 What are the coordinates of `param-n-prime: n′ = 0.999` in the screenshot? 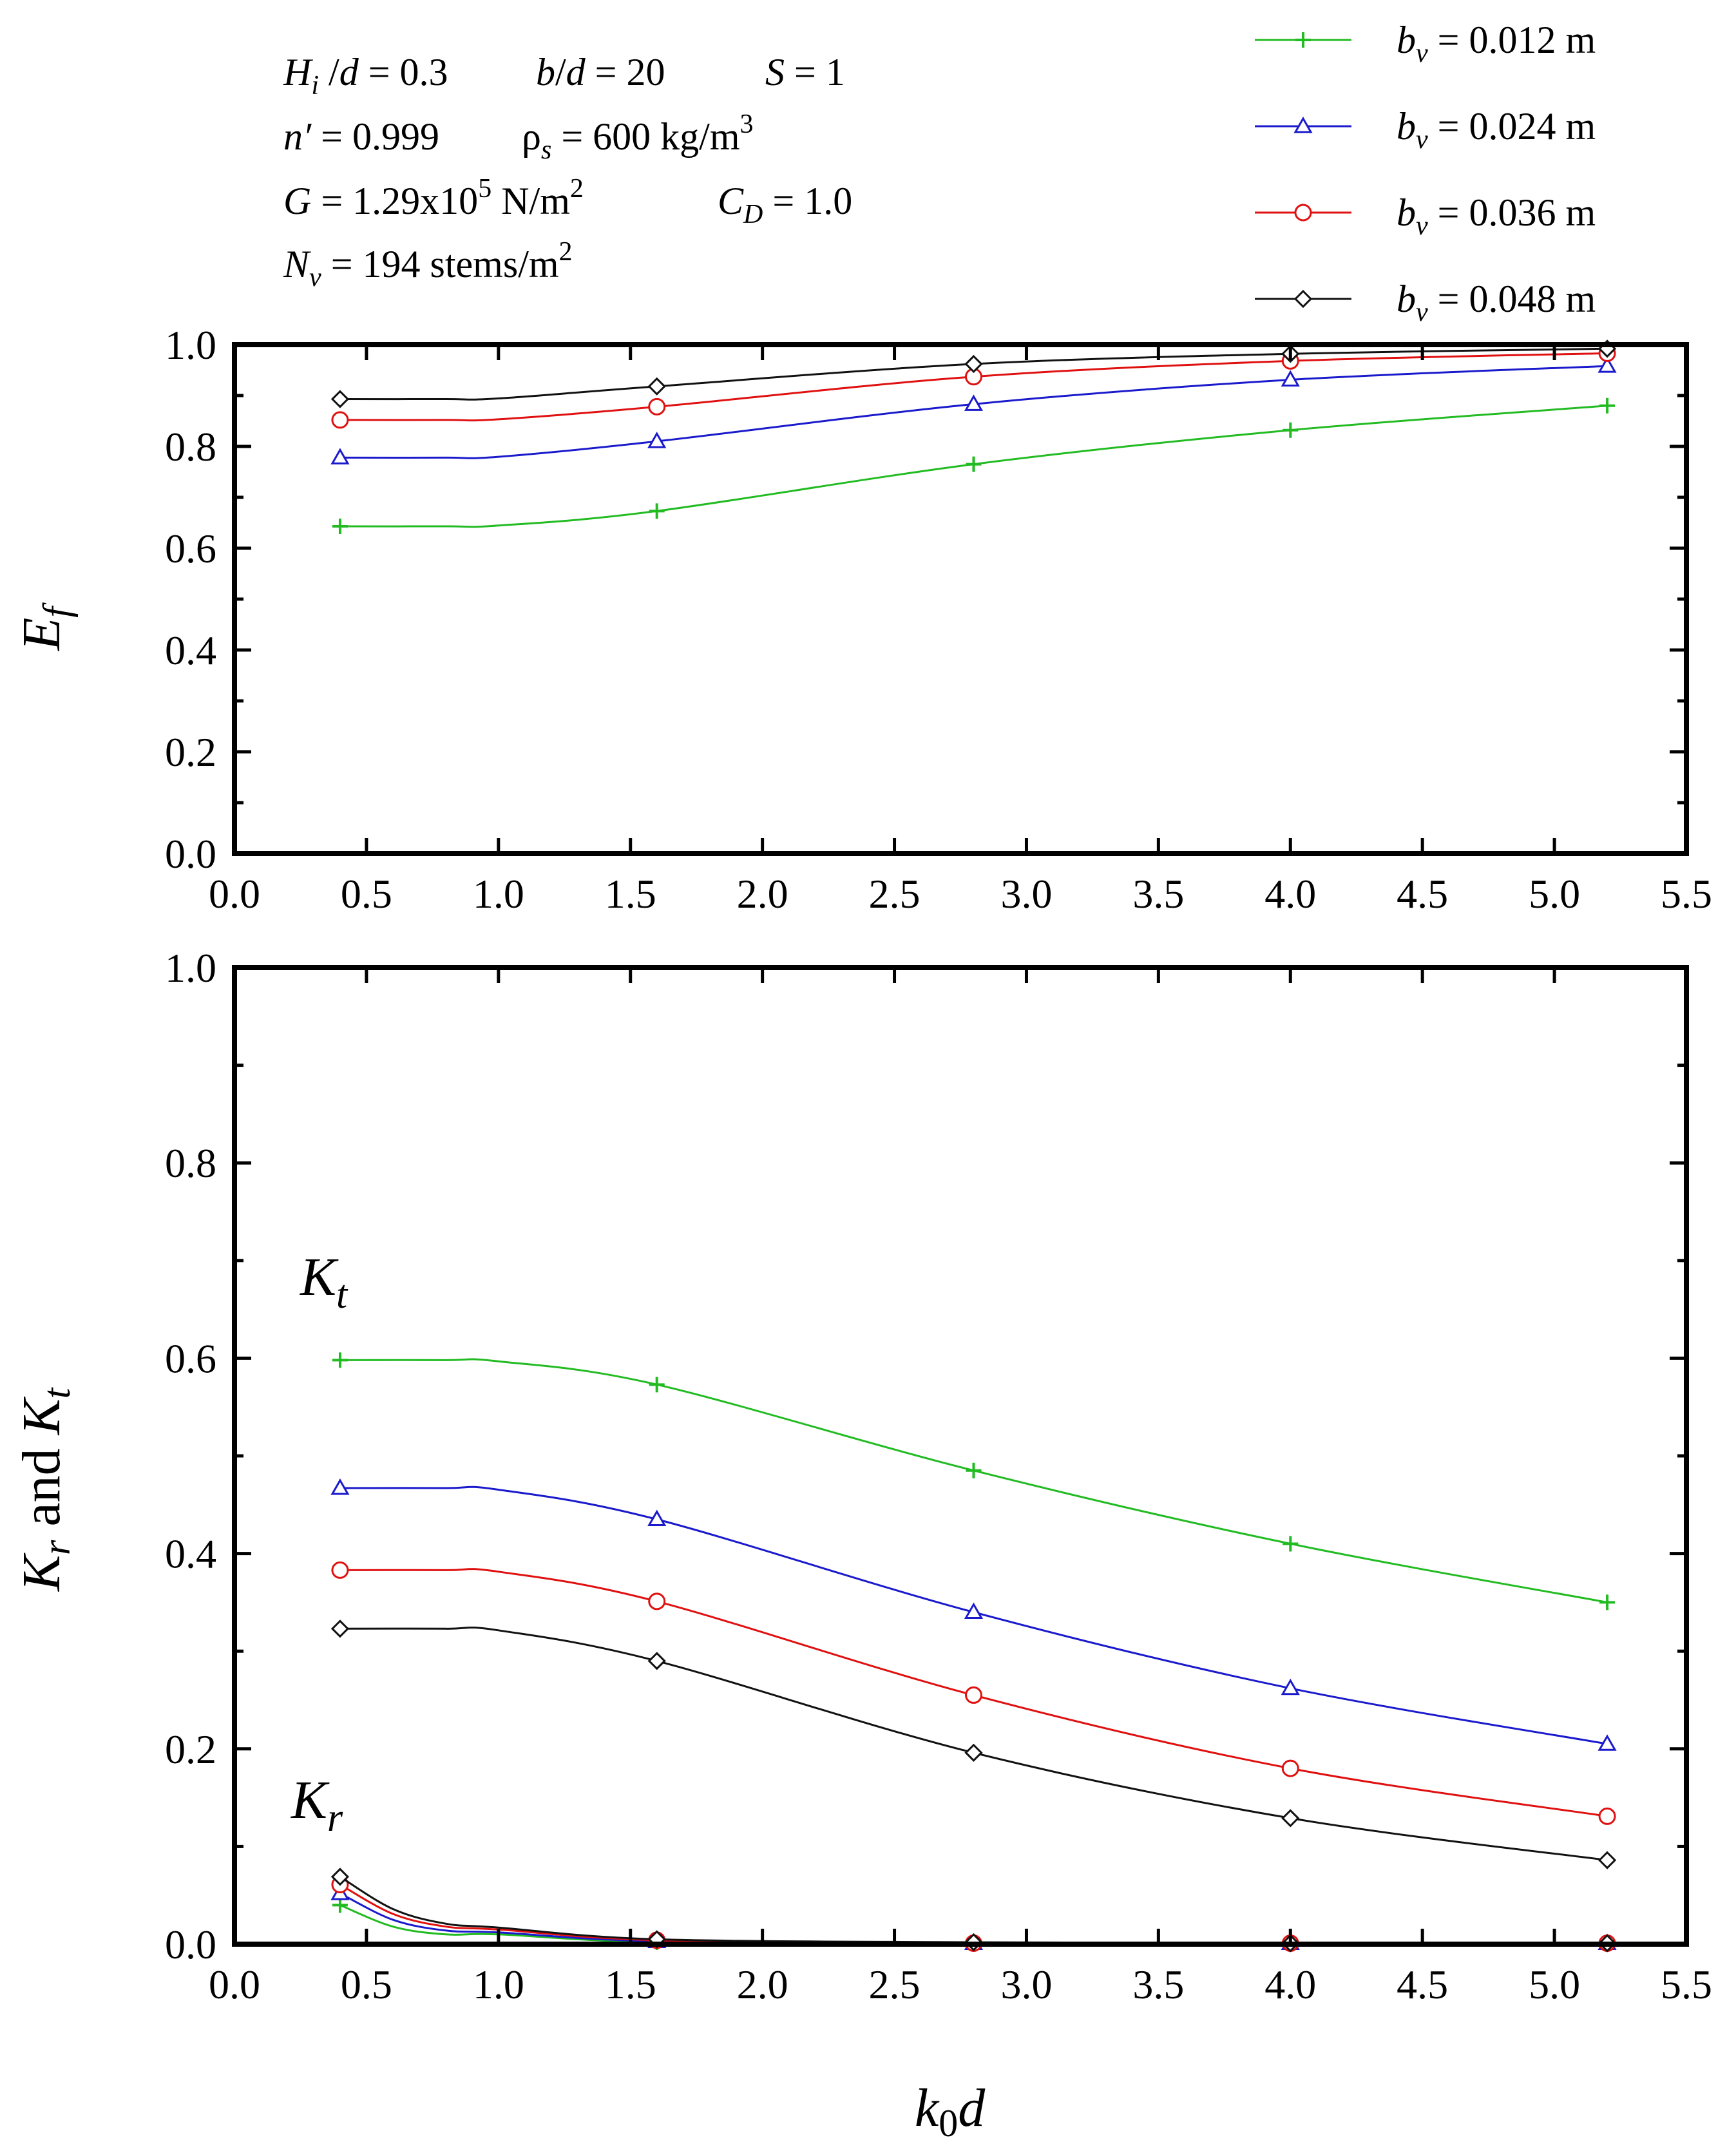 It's located at (361, 136).